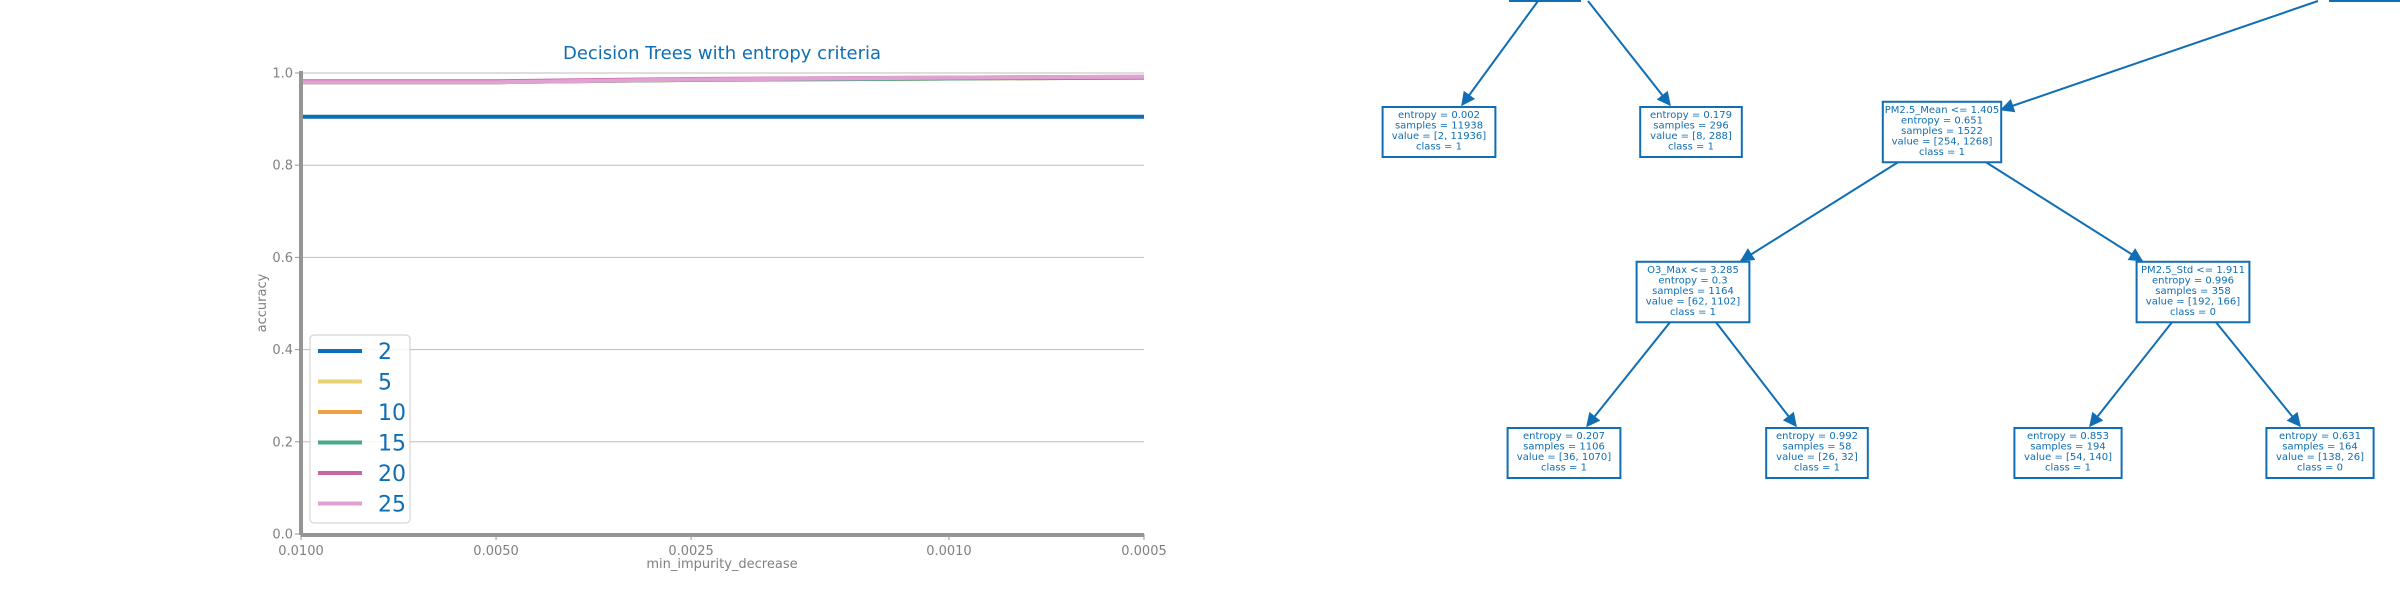 Image resolution: width=2400 pixels, height=600 pixels. I want to click on tree-node-line: value = [138, 26], so click(2320, 457).